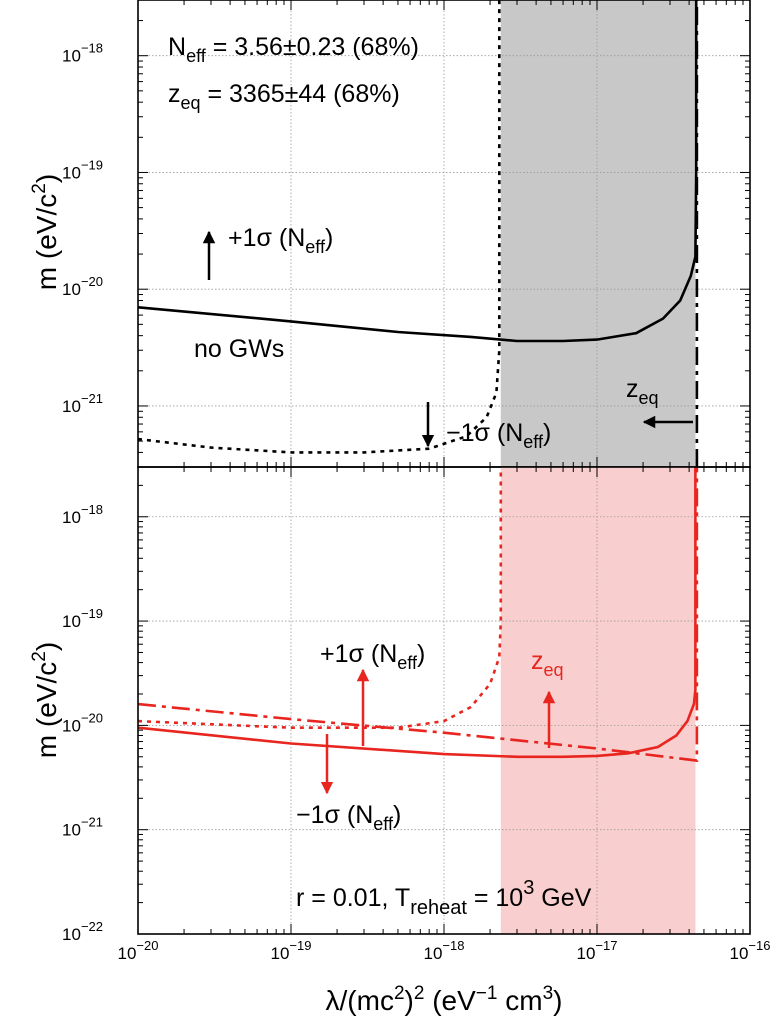  I want to click on bottom-ytick-label: 10−22, so click(82, 931).